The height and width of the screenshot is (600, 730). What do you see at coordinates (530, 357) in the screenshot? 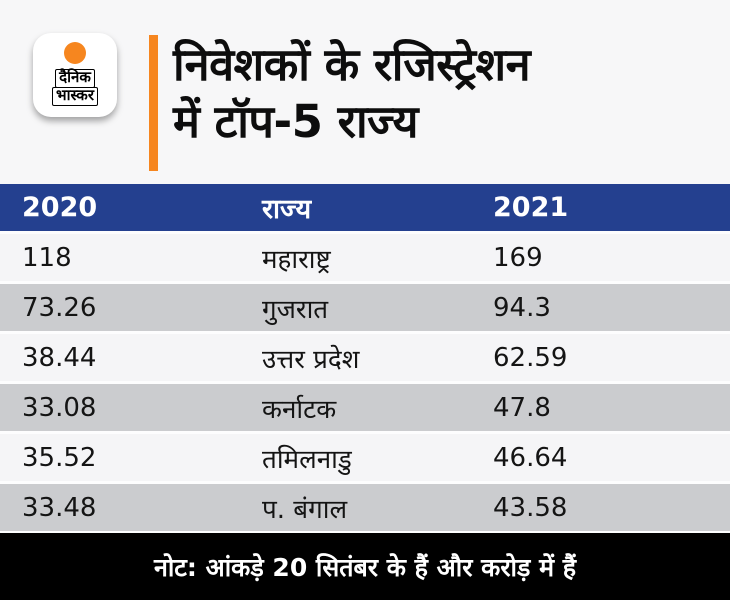
I see `cell-2021-value: 62.59` at bounding box center [530, 357].